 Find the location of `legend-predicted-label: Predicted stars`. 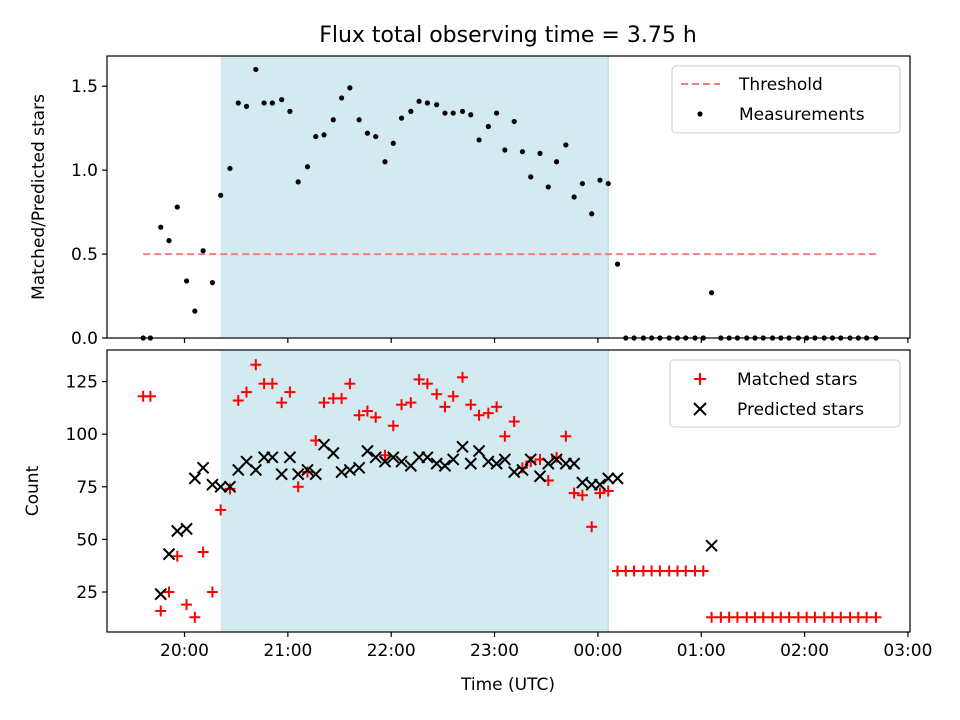

legend-predicted-label: Predicted stars is located at coordinates (800, 410).